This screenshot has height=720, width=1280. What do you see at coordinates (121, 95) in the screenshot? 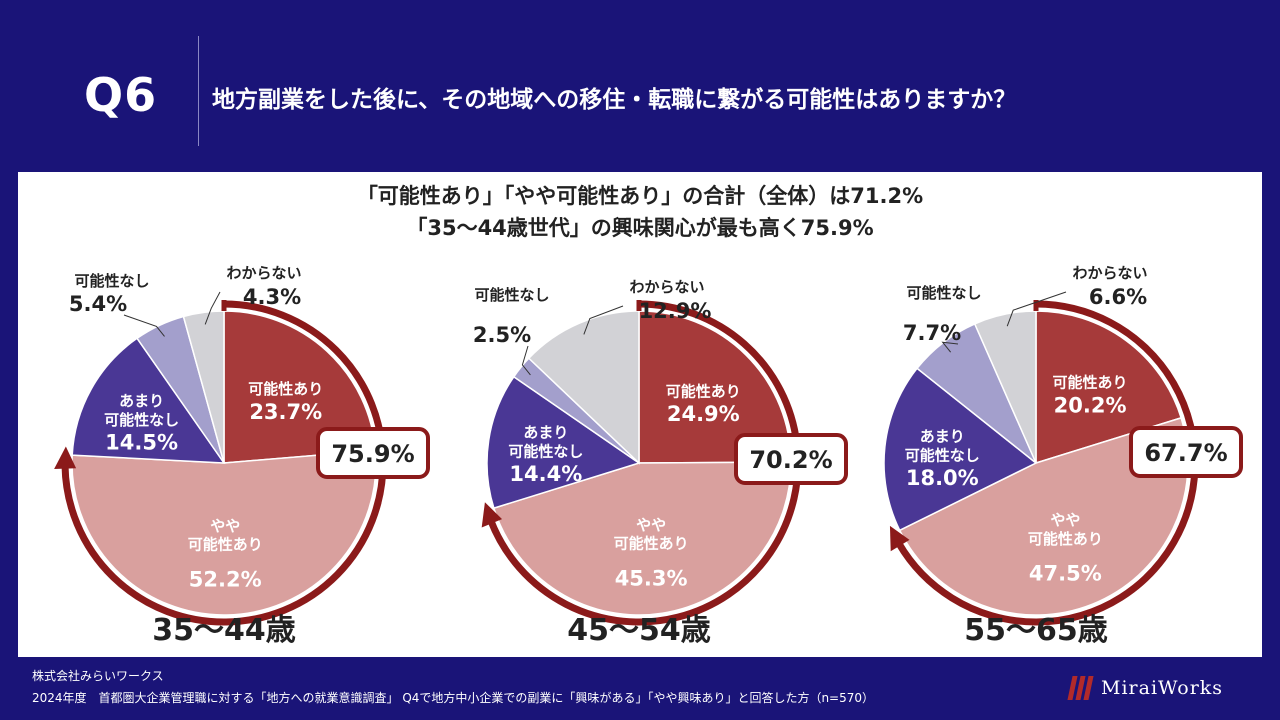
I see `question-number: Q6` at bounding box center [121, 95].